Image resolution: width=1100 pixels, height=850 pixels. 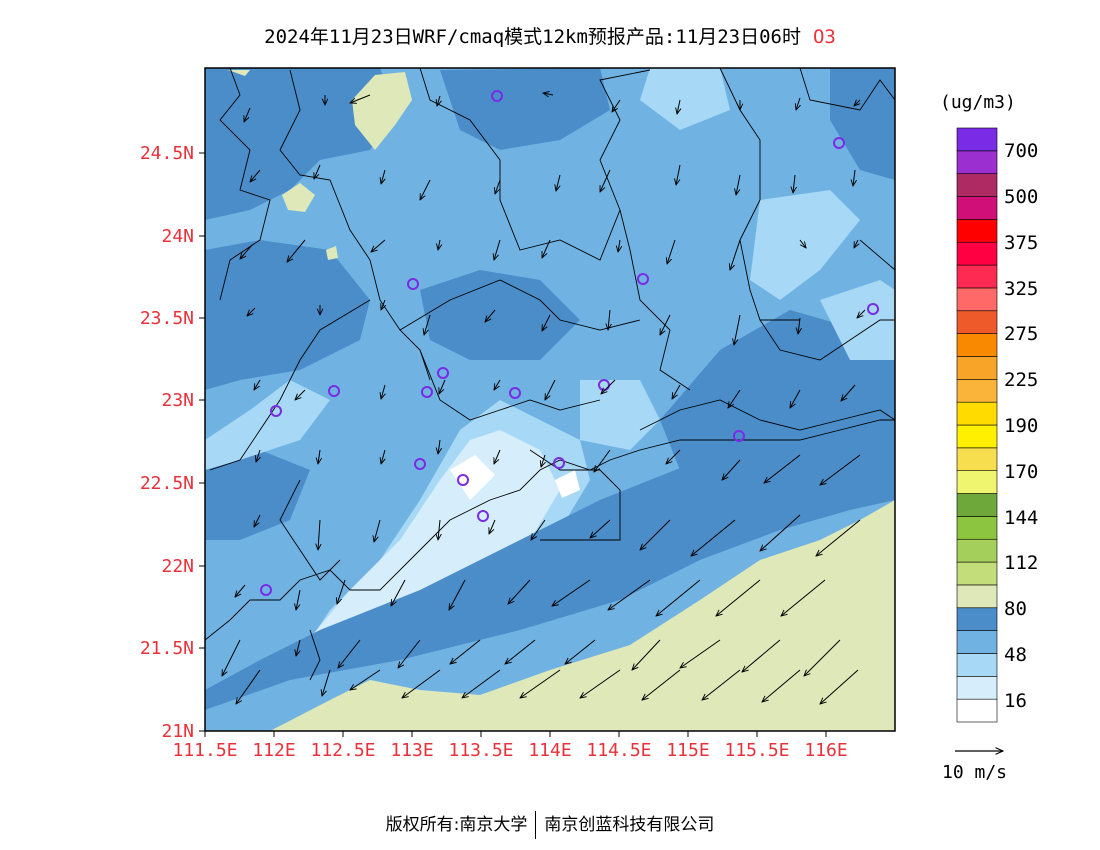 I want to click on lat-label: 21N, so click(x=177, y=731).